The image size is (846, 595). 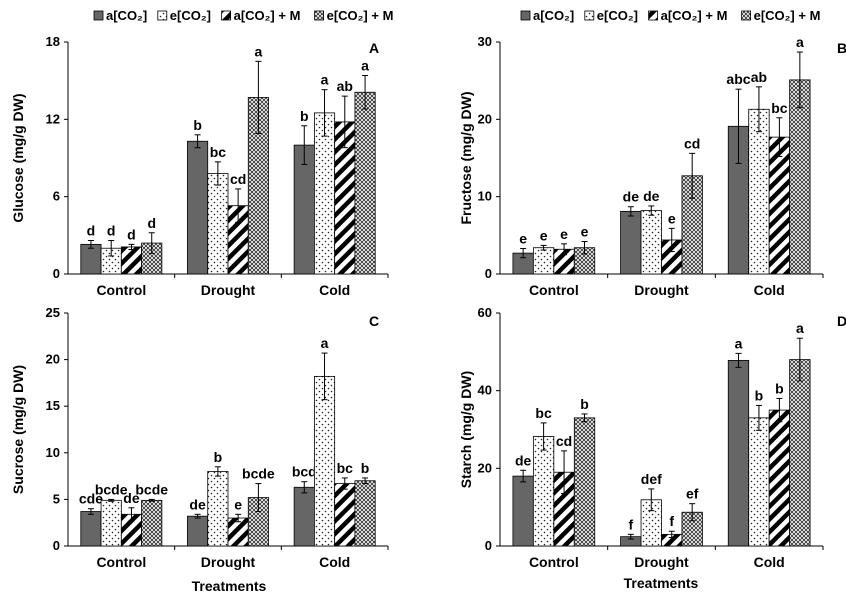 I want to click on y-tick-label: 15, so click(x=53, y=405).